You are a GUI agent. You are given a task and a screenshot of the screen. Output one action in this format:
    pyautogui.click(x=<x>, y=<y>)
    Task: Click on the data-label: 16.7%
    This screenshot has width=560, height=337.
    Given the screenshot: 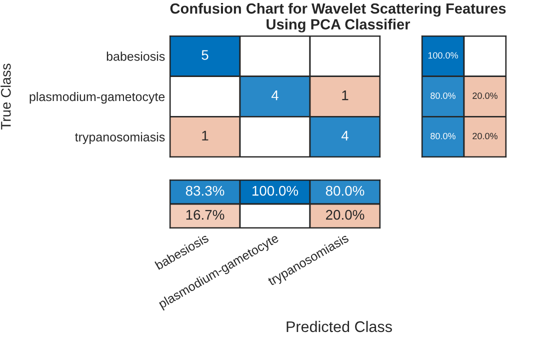 What is the action you would take?
    pyautogui.click(x=205, y=215)
    